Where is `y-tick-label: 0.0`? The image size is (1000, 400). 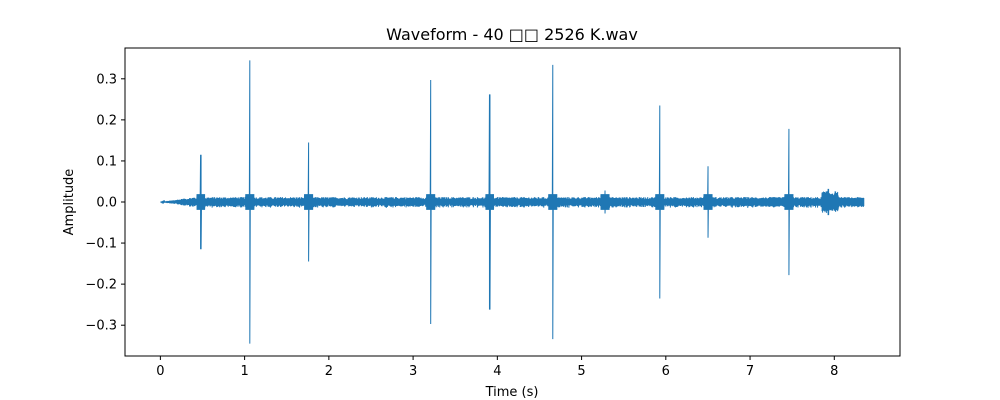 y-tick-label: 0.0 is located at coordinates (106, 203).